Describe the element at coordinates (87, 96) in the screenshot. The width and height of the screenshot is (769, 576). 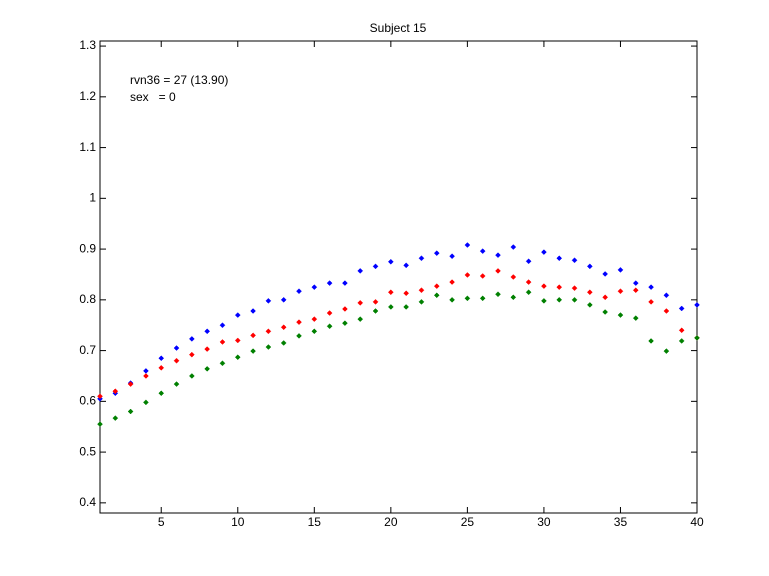
I see `y-tick-label: 1.2` at that location.